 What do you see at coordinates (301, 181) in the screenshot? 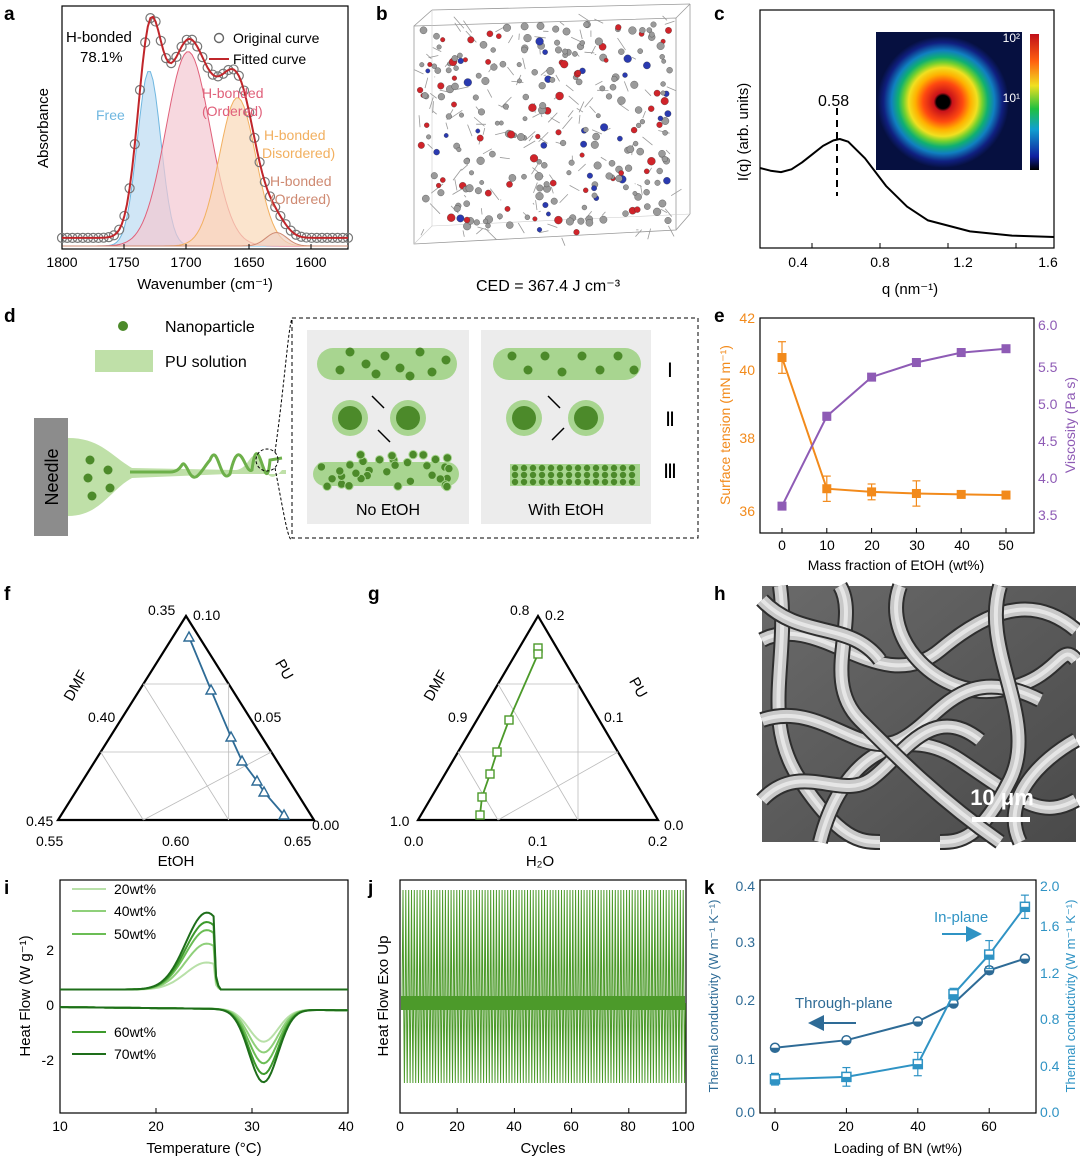
I see `panel-a-label-ordered2a: H-bonded` at bounding box center [301, 181].